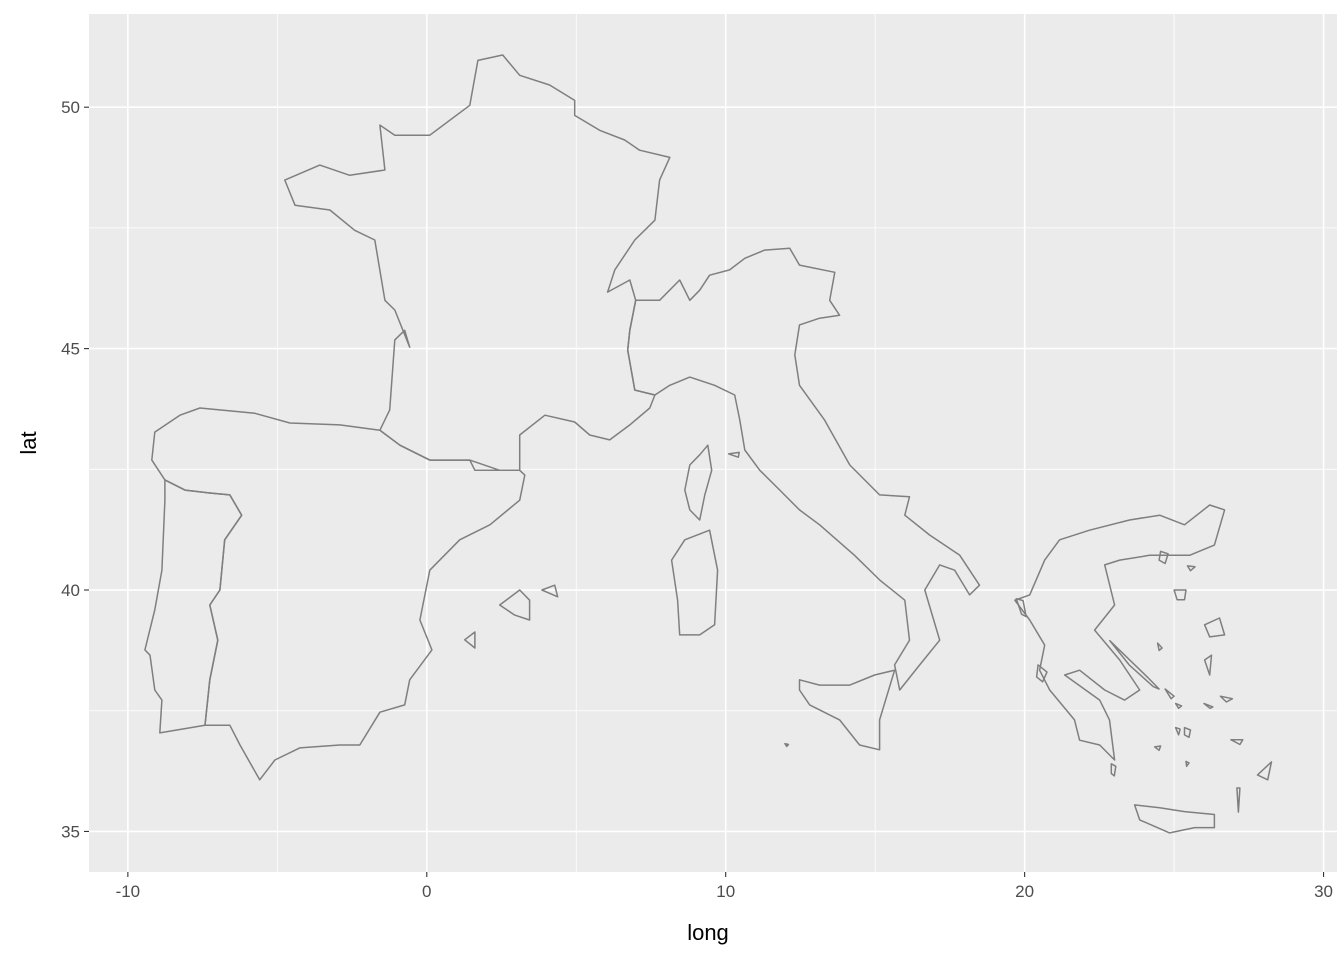 The width and height of the screenshot is (1344, 960). Describe the element at coordinates (1163, 557) in the screenshot. I see `region-thasos` at that location.